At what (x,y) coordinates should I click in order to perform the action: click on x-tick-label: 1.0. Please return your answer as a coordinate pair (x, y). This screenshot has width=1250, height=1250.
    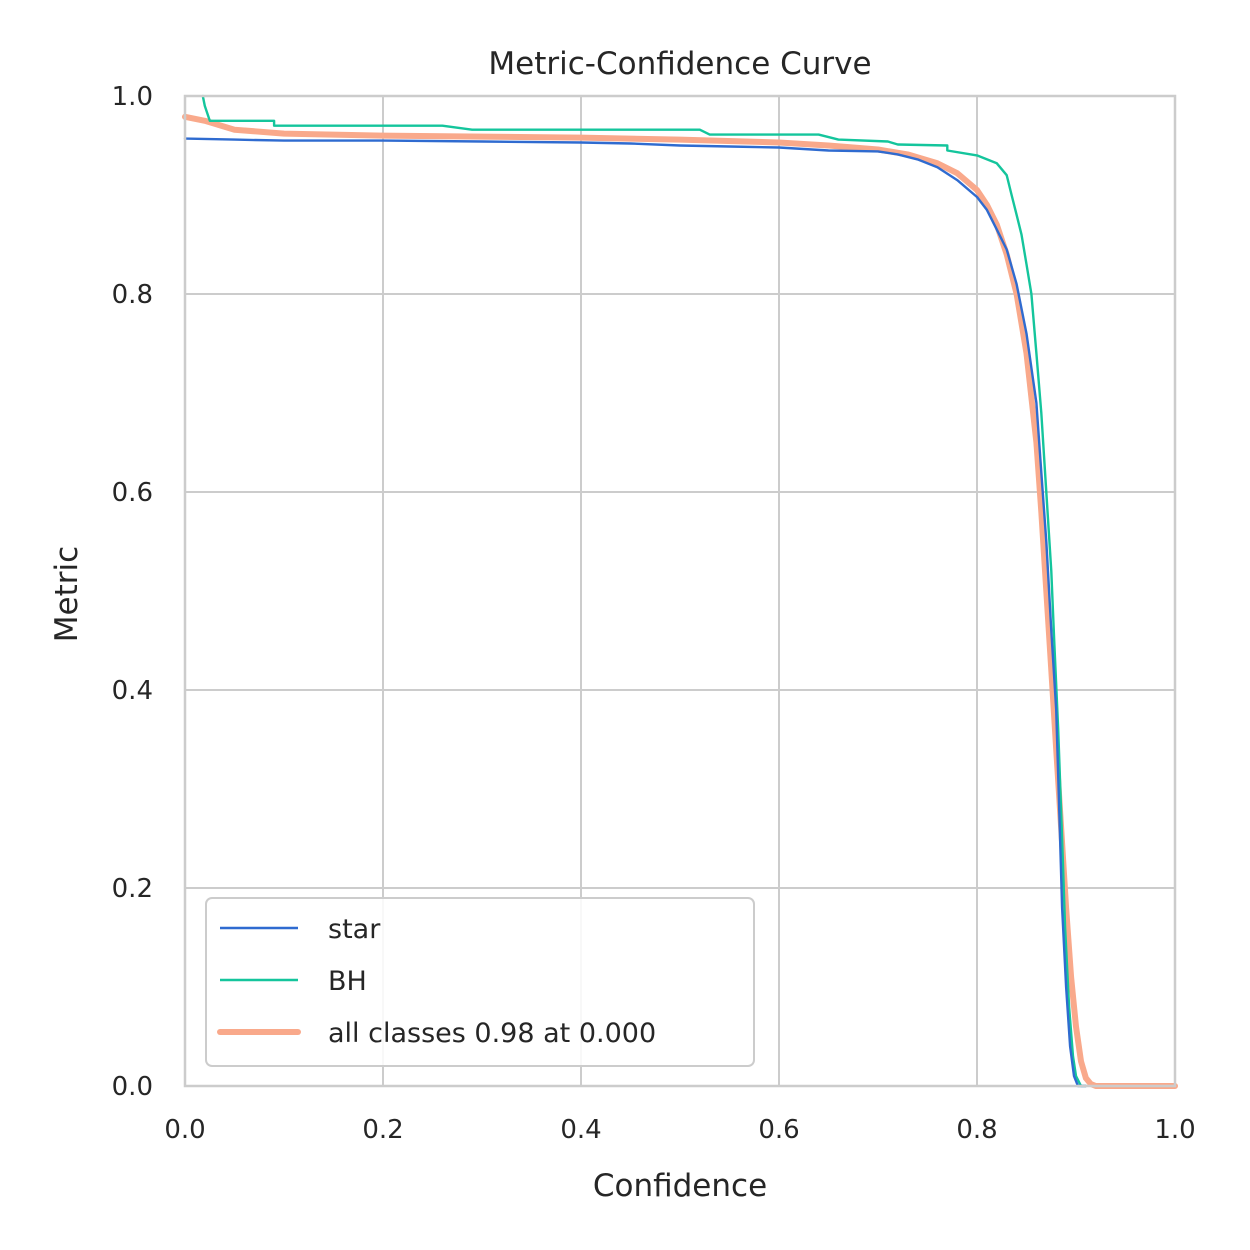
    Looking at the image, I should click on (1174, 1130).